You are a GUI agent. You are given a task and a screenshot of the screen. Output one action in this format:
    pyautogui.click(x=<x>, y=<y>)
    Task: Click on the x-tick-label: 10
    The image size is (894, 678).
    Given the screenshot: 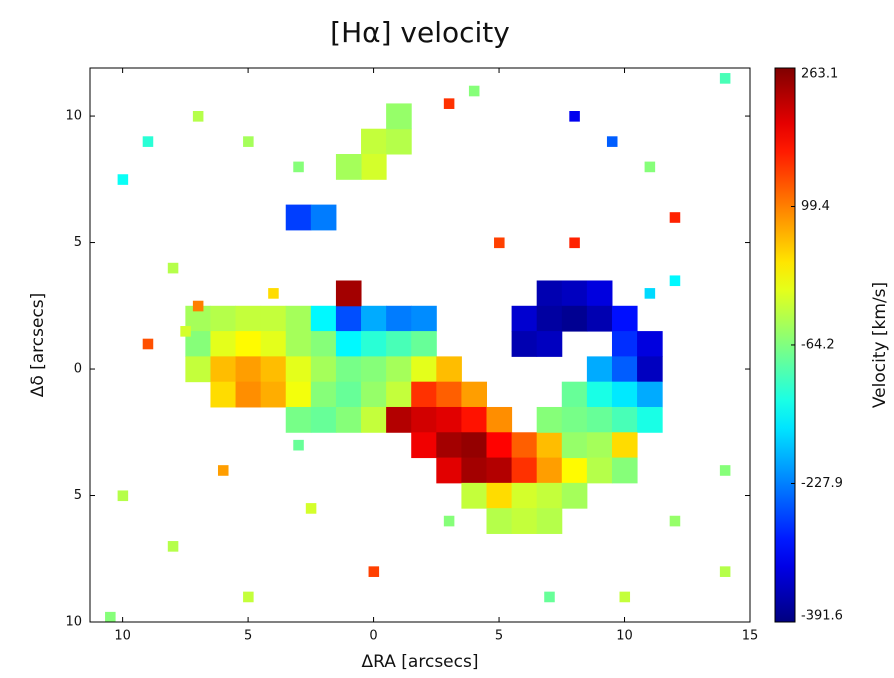 What is the action you would take?
    pyautogui.click(x=122, y=636)
    